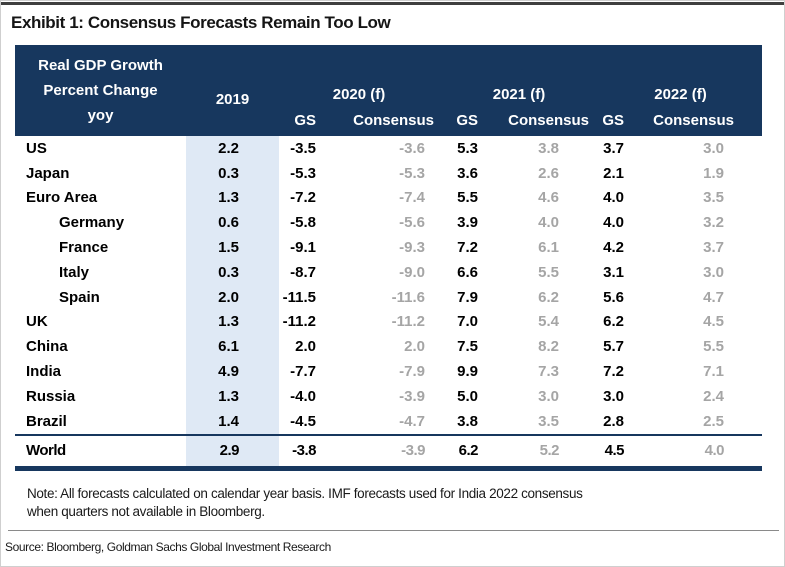  What do you see at coordinates (713, 372) in the screenshot?
I see `value-consensus-2022: 7.1` at bounding box center [713, 372].